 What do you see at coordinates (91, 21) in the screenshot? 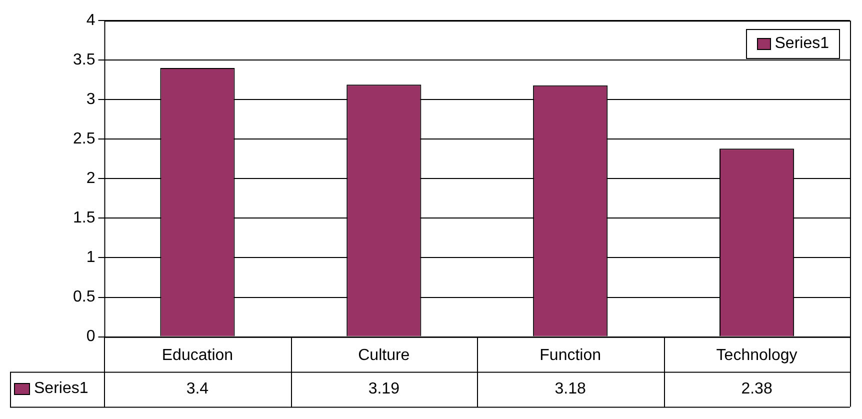
I see `y-tick-label: 4` at bounding box center [91, 21].